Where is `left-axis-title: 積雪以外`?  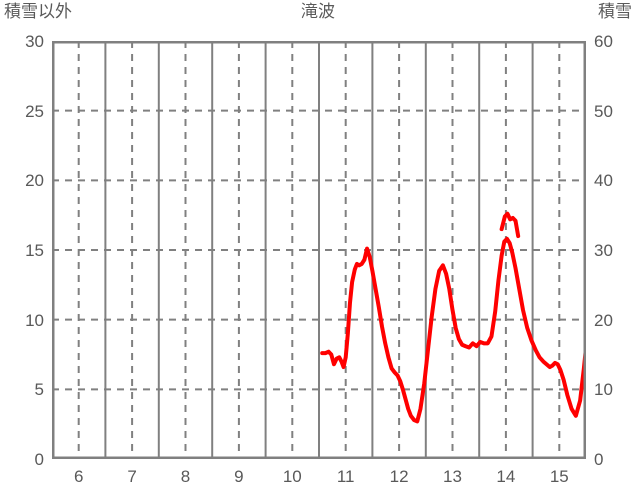 left-axis-title: 積雪以外 is located at coordinates (38, 11).